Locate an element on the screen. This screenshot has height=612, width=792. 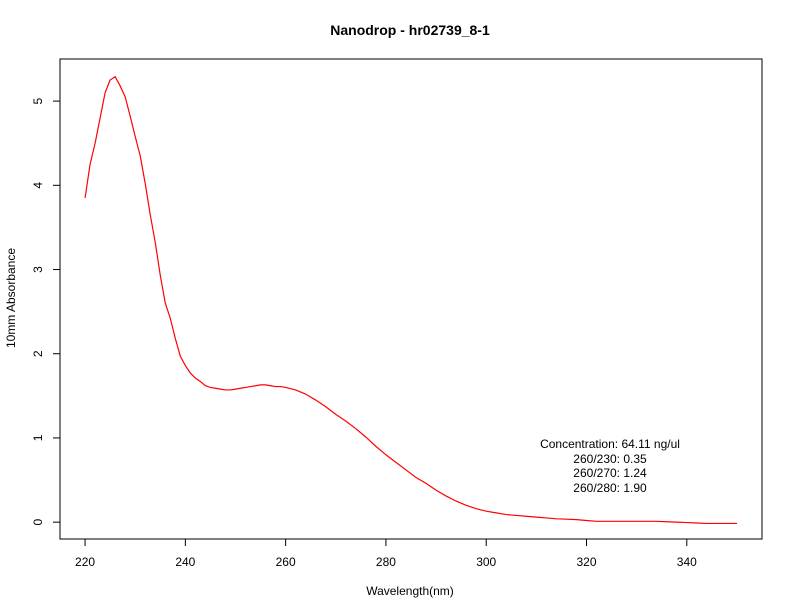
y-tick-label: 0 is located at coordinates (38, 522).